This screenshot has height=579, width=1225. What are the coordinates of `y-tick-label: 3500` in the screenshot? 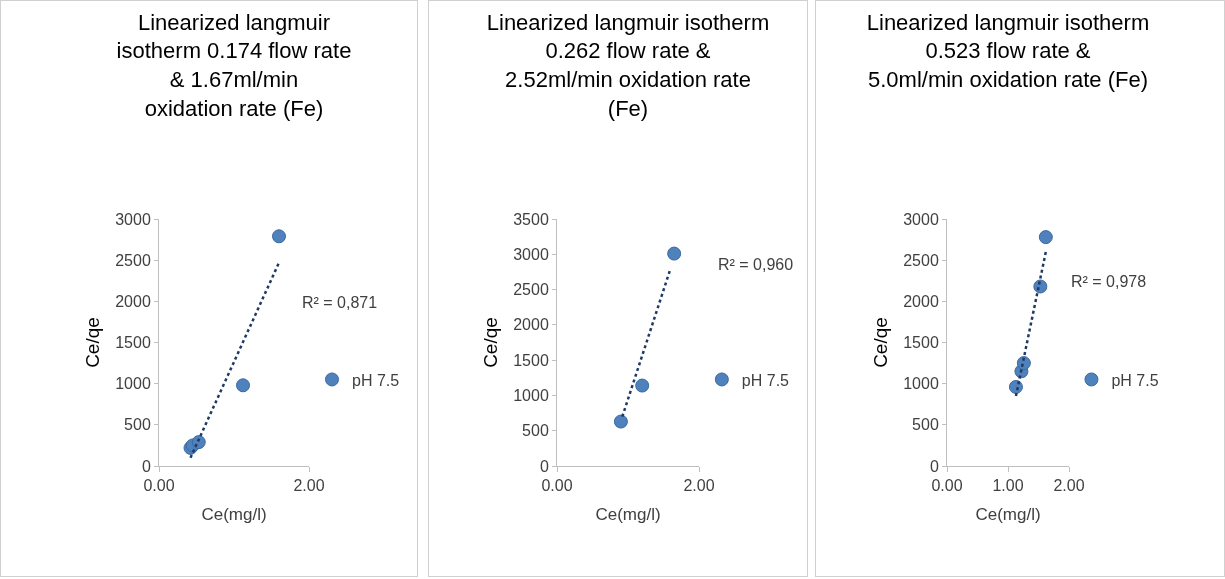 It's located at (531, 219).